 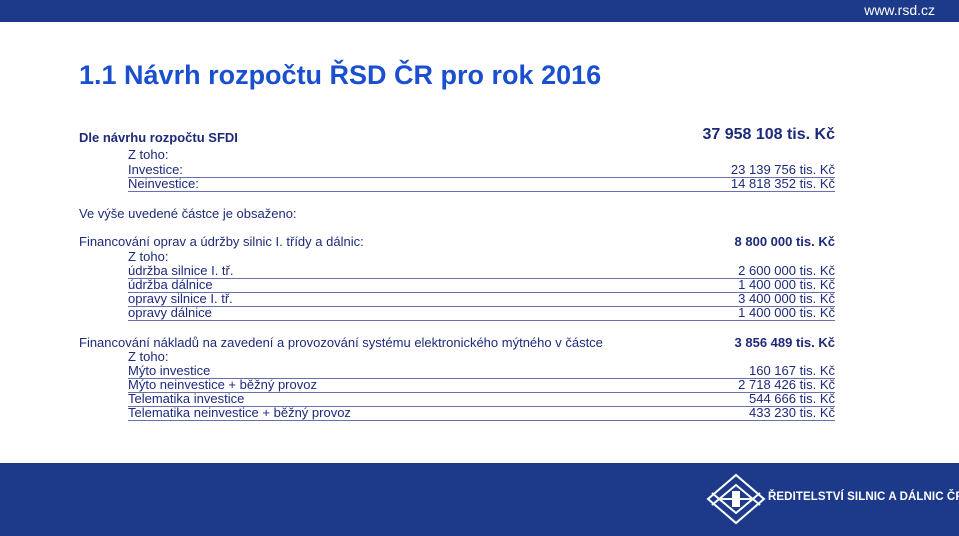 I want to click on sfdi-label: Dle návrhu rozpočtu SFDI, so click(x=158, y=137).